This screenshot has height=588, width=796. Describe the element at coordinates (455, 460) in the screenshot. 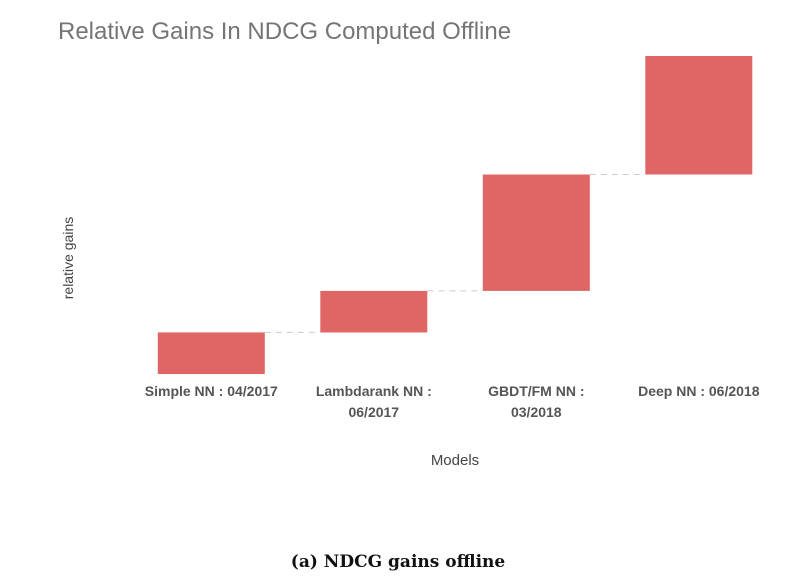

I see `x-axis-label: Models` at that location.